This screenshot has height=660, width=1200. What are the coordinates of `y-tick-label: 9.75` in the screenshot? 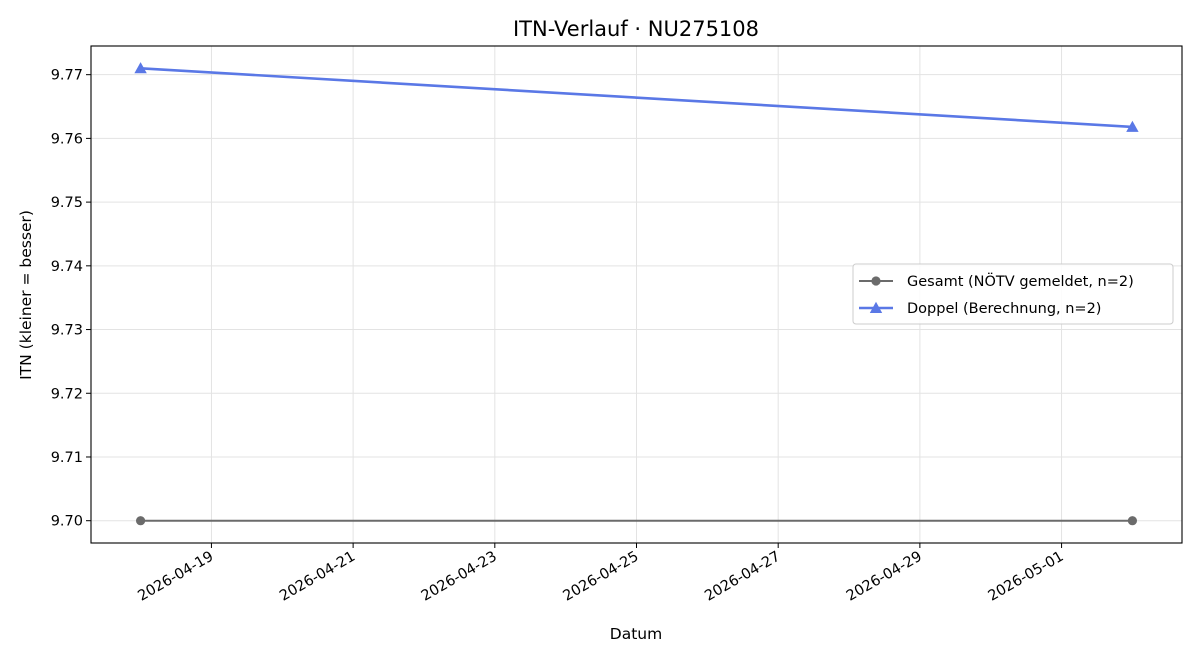 It's located at (67, 203).